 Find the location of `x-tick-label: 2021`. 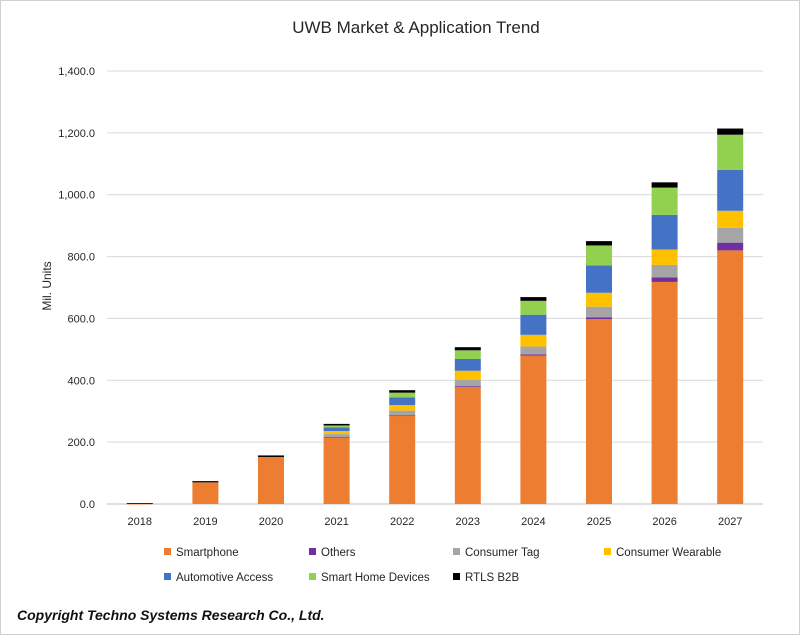

x-tick-label: 2021 is located at coordinates (336, 522).